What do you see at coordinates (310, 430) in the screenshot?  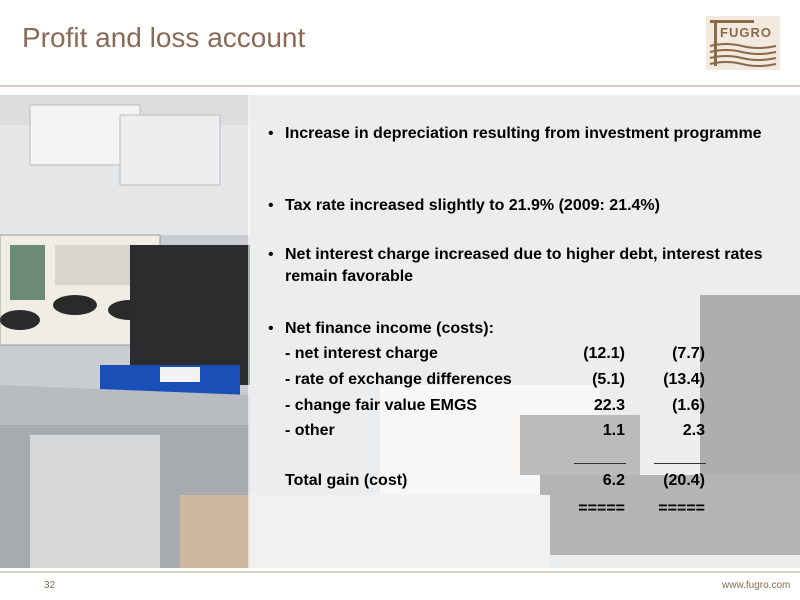 I see `finance-row-label: - other` at bounding box center [310, 430].